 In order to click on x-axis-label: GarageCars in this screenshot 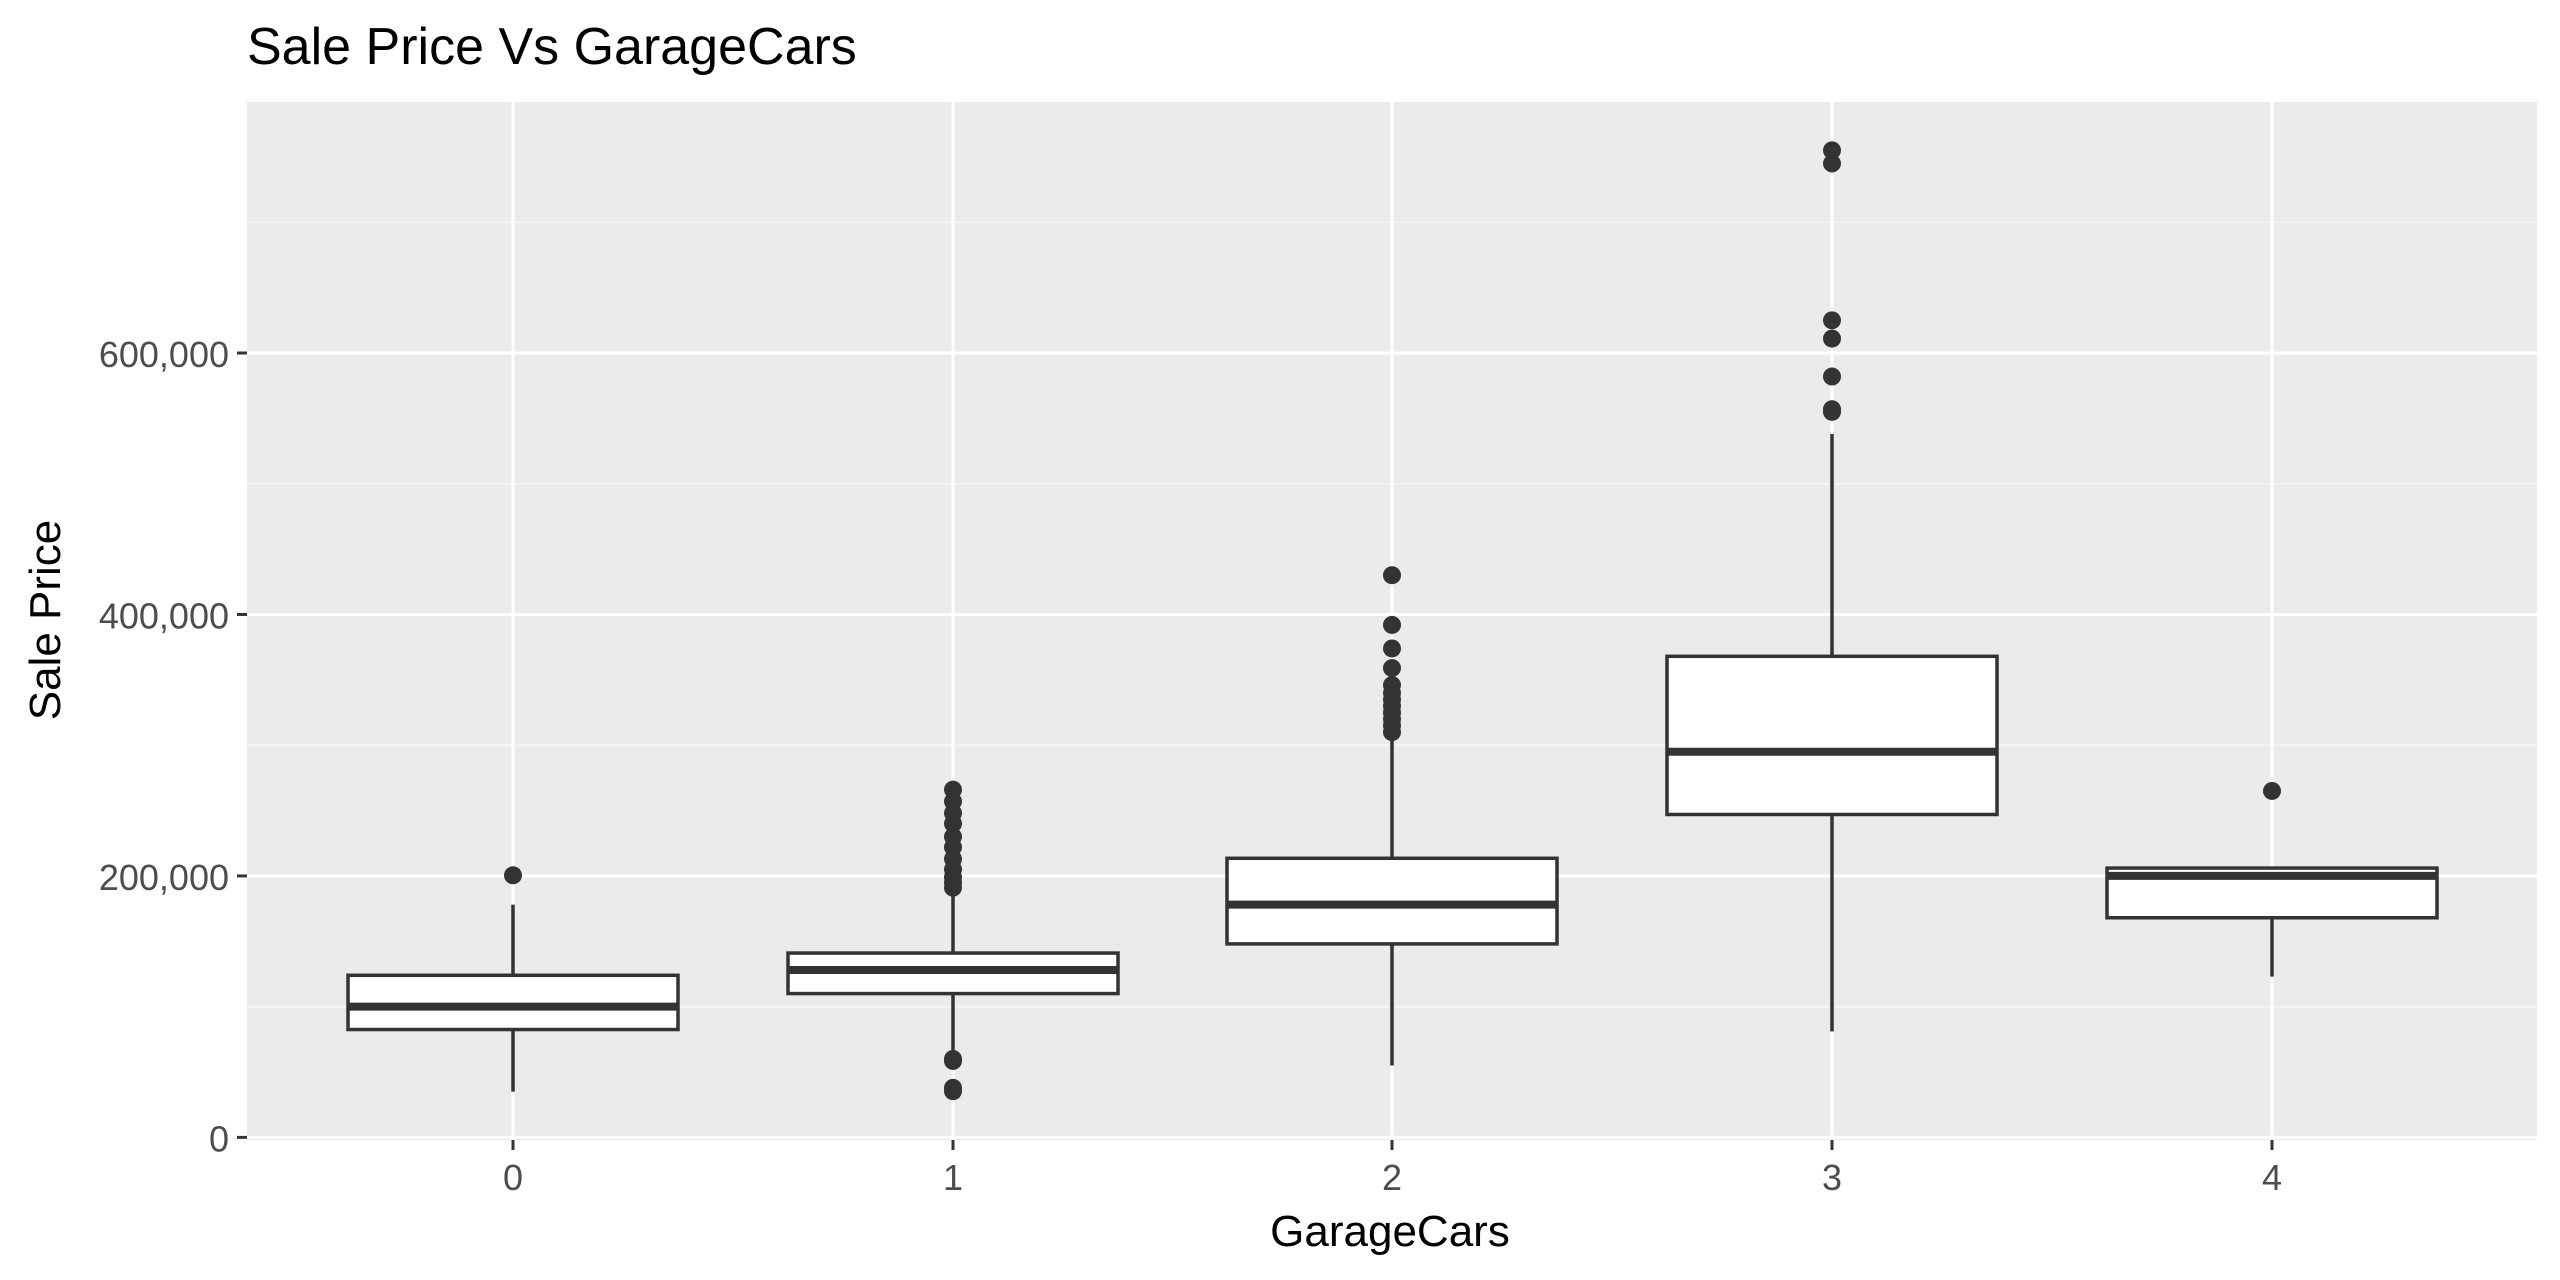, I will do `click(1390, 1231)`.